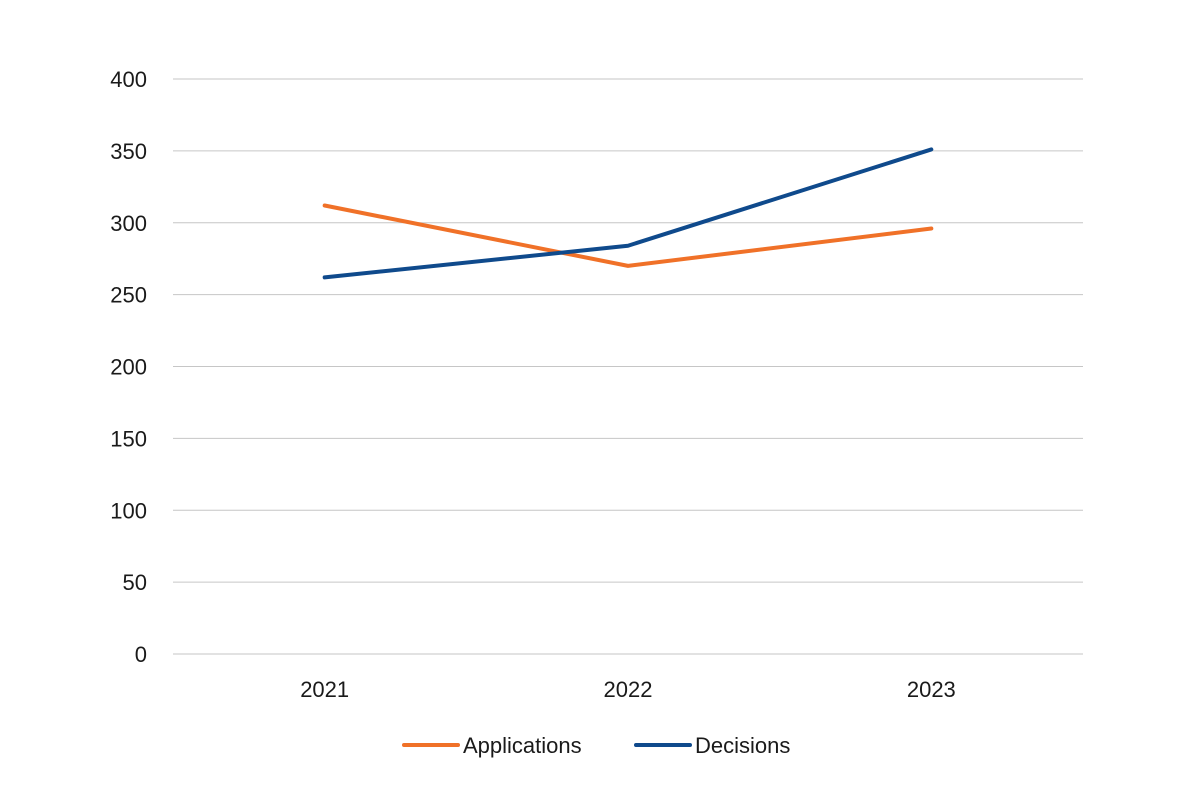 Image resolution: width=1200 pixels, height=786 pixels. I want to click on y-tick-label: 100, so click(128, 510).